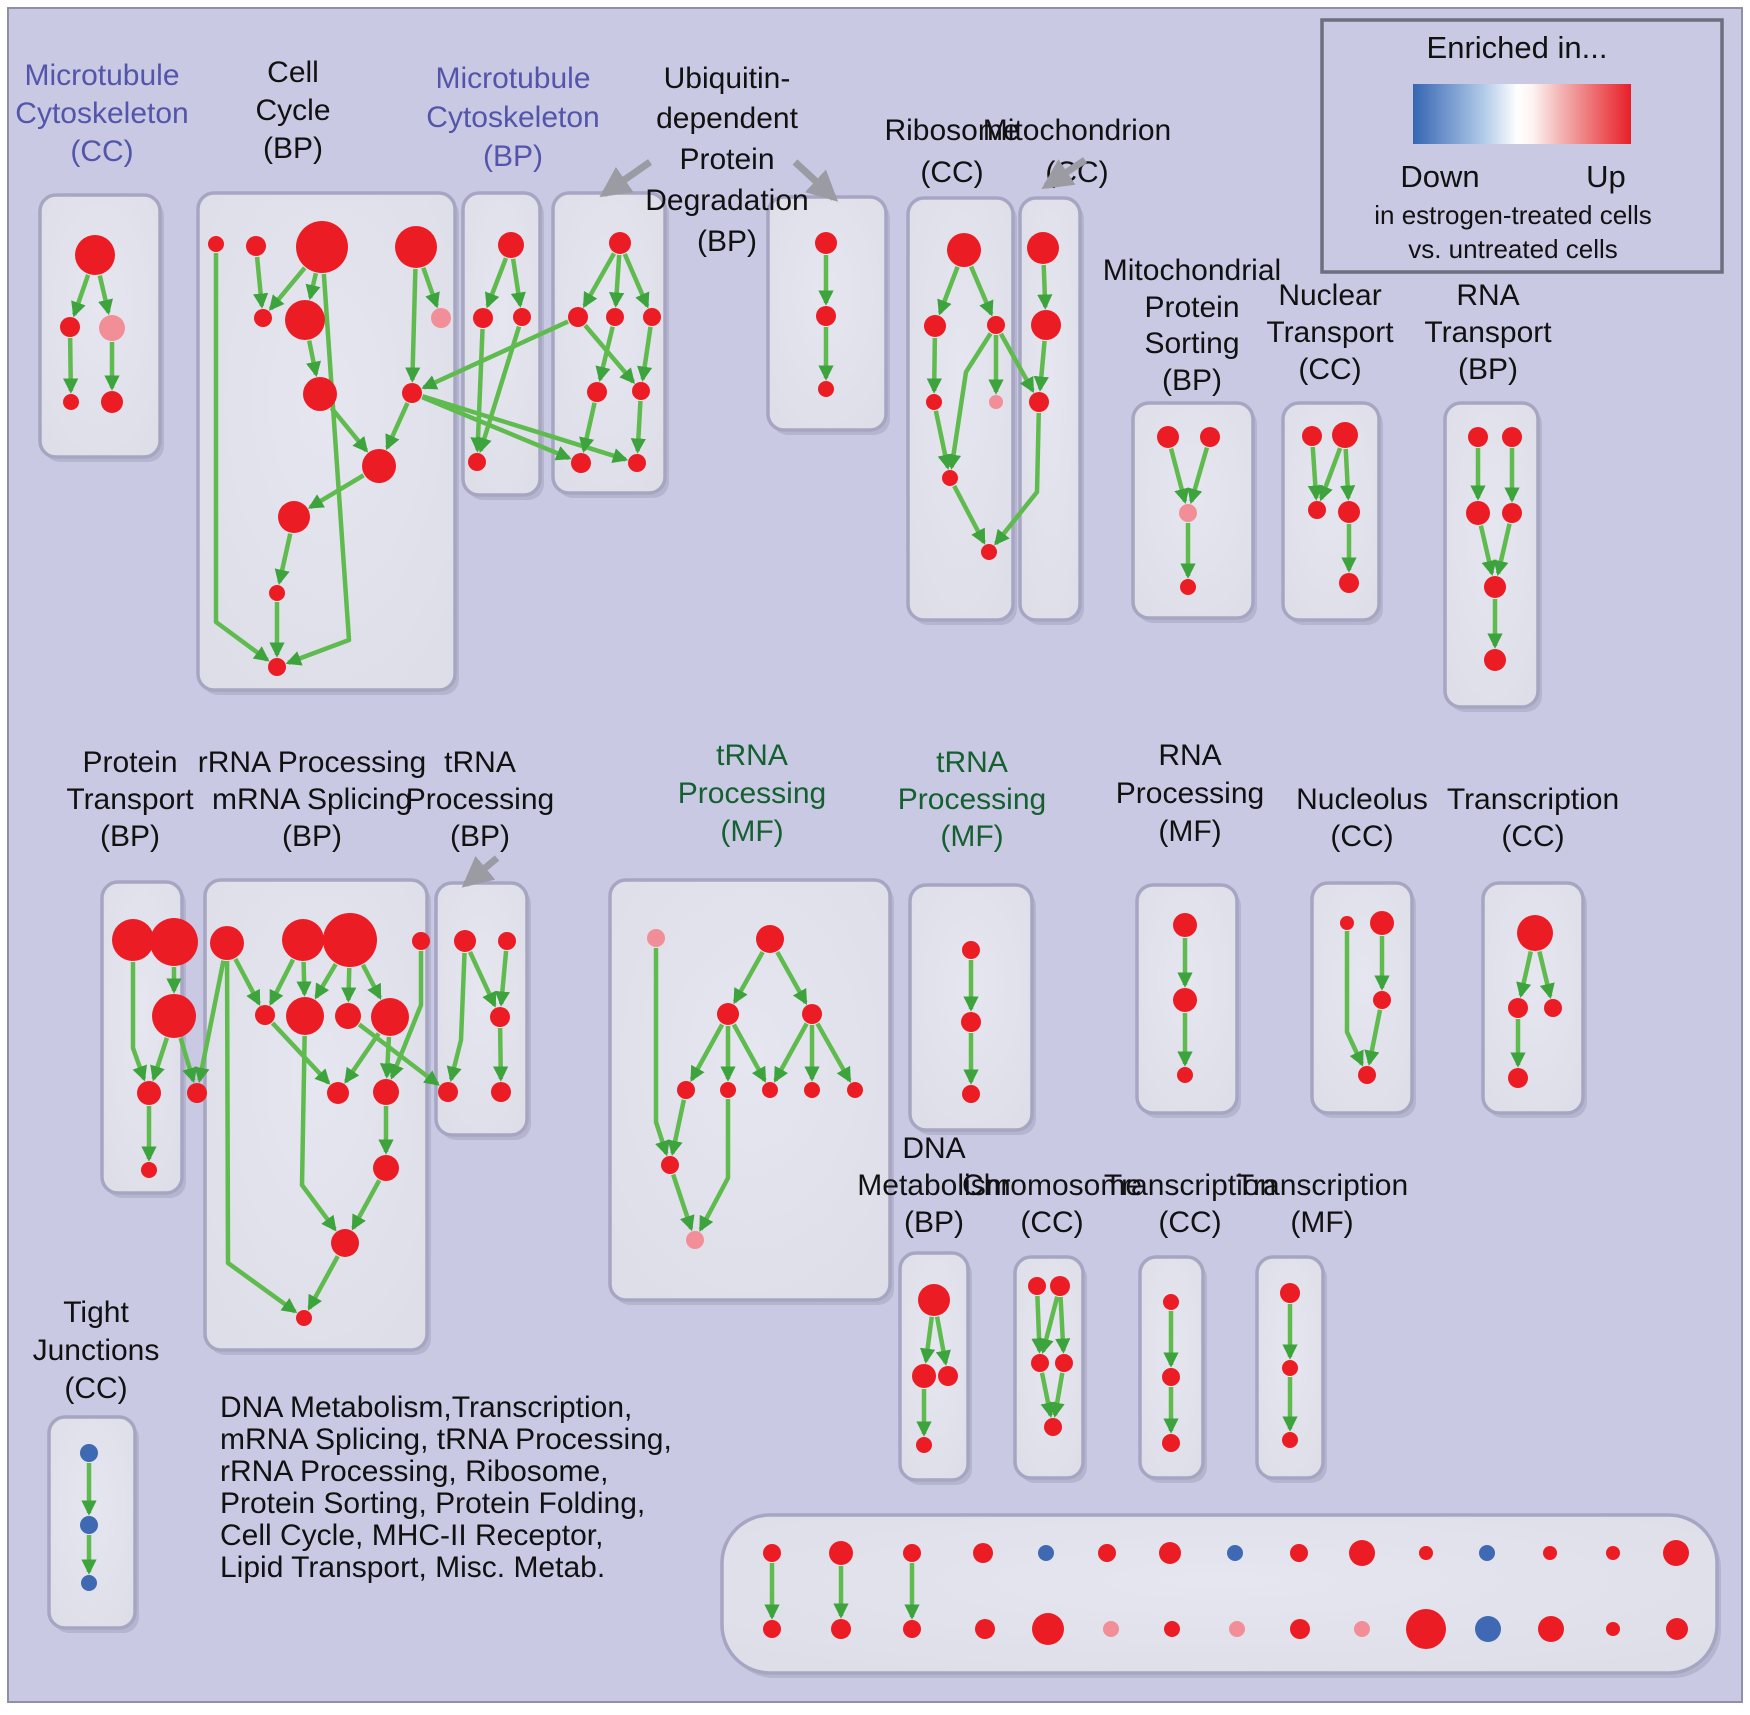 The image size is (1750, 1715). I want to click on go-term-node-g0, so click(1290, 1293).